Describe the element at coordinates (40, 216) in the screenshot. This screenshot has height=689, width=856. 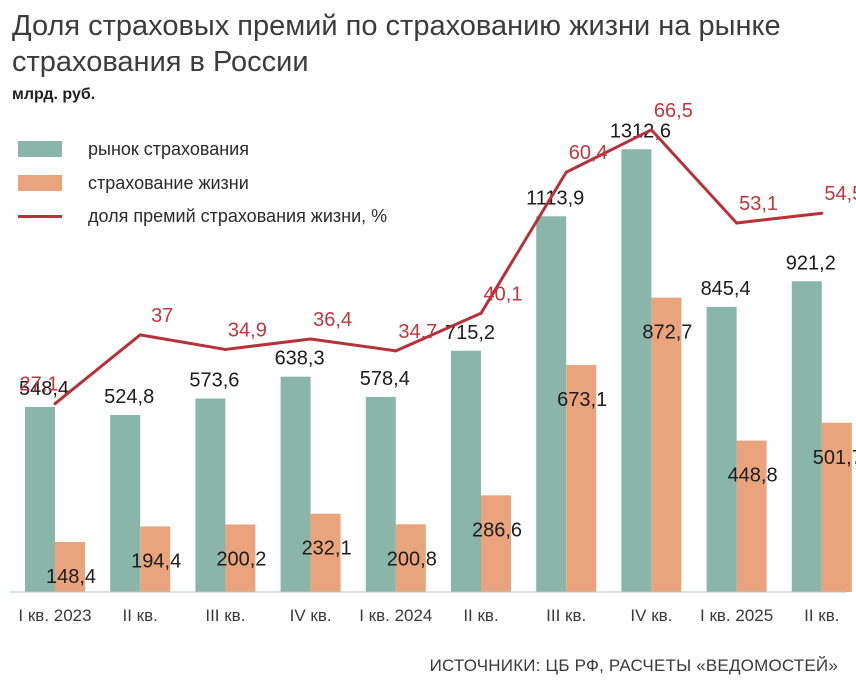
I see `legend-swatch-share` at that location.